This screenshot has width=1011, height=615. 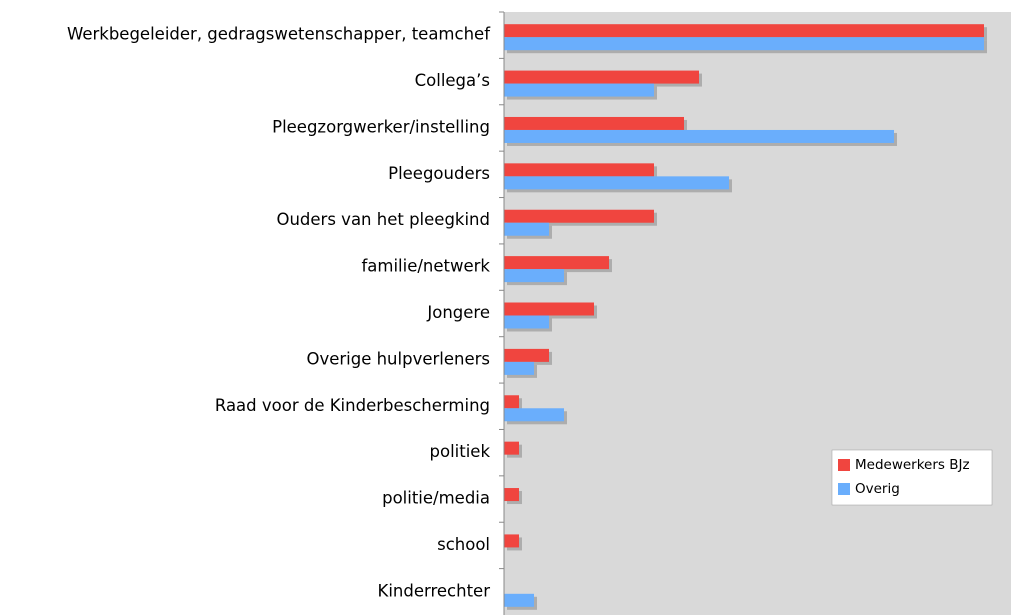 I want to click on y-tick-label: school, so click(x=463, y=544).